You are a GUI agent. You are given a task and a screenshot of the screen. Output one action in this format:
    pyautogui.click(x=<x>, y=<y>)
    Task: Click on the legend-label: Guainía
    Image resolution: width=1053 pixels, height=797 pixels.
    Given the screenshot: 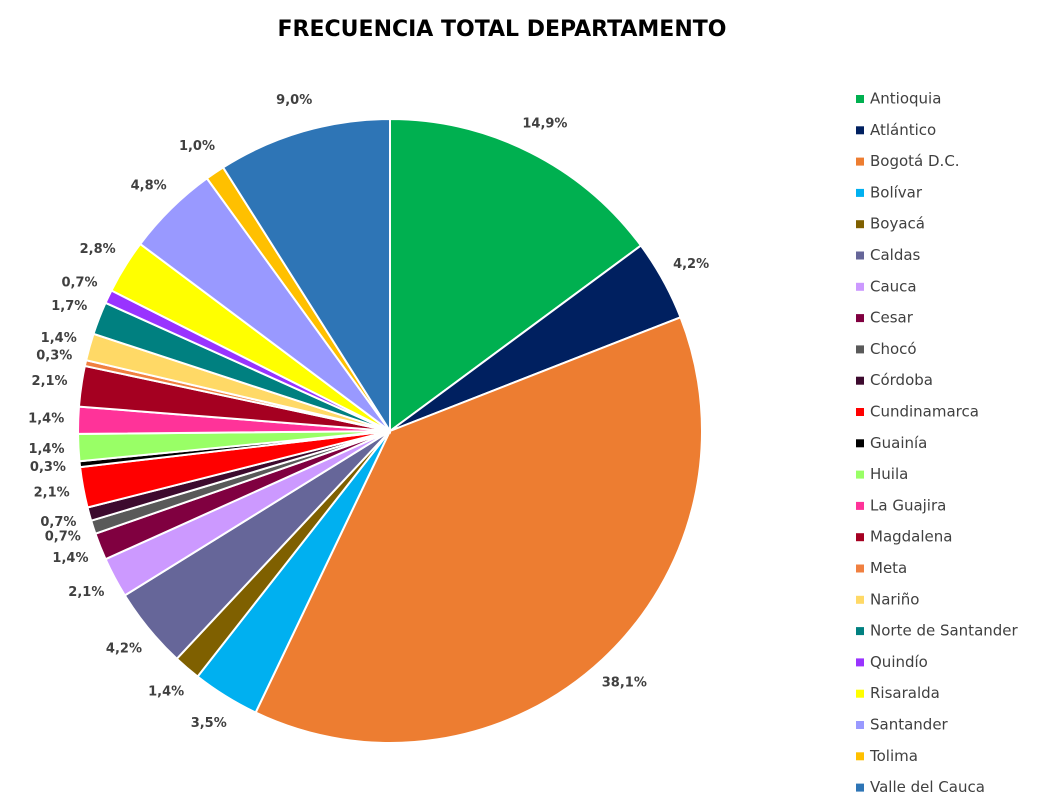 What is the action you would take?
    pyautogui.click(x=898, y=443)
    